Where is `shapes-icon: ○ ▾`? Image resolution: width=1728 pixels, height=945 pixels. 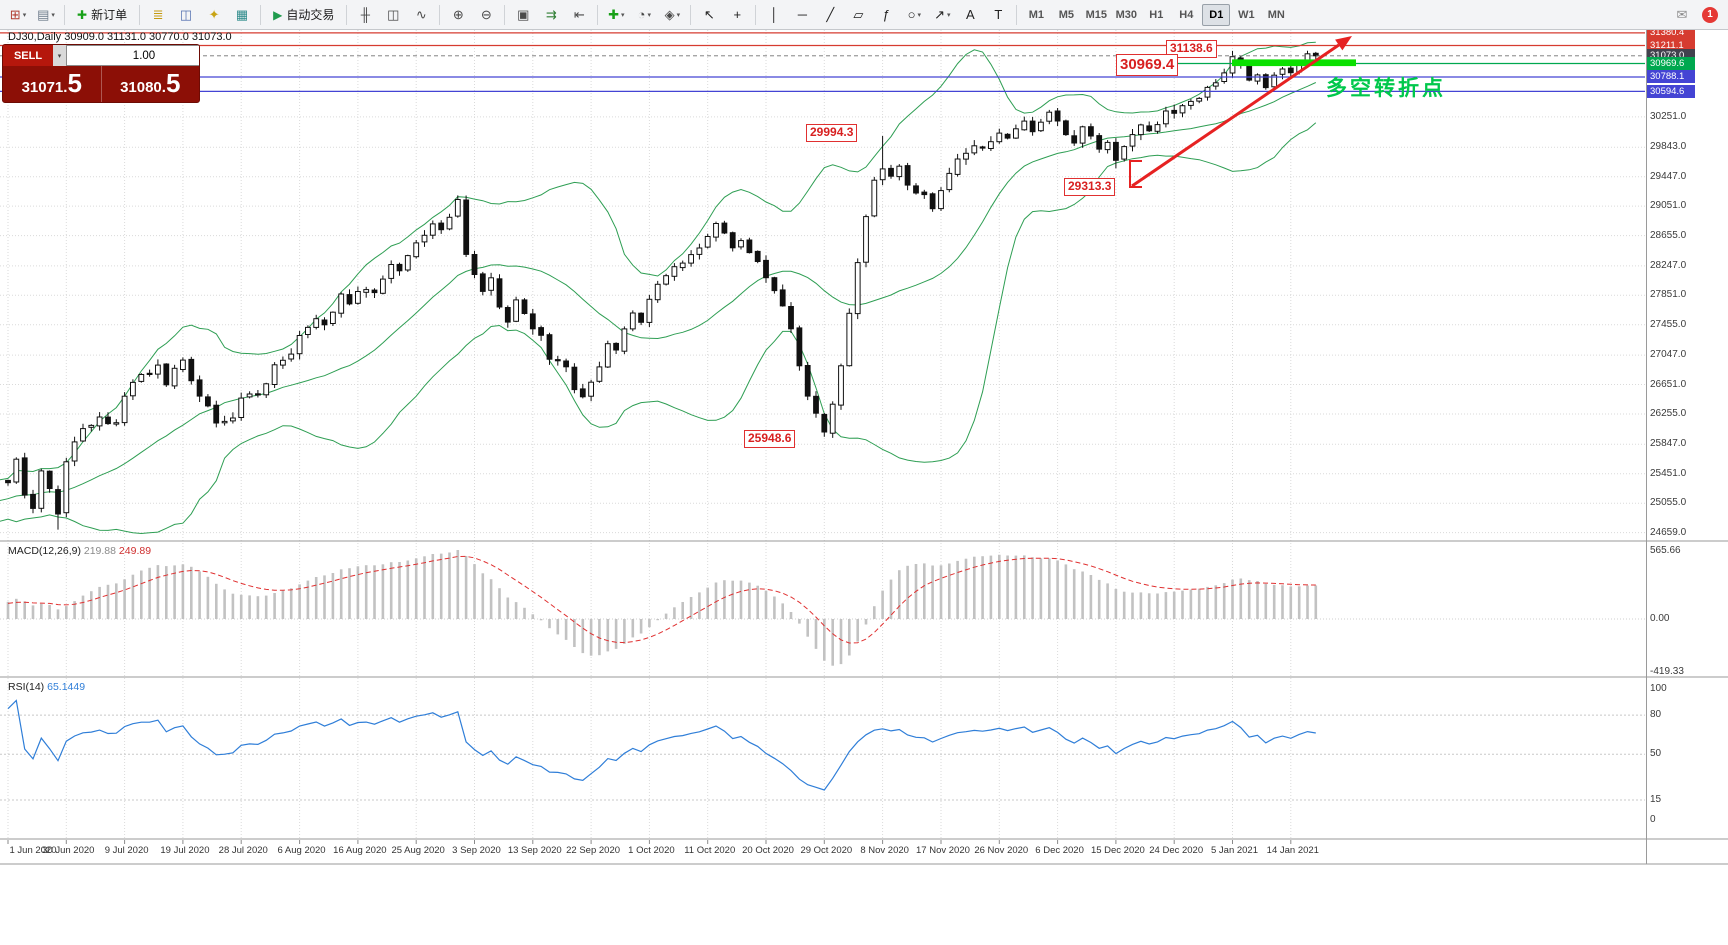
shapes-icon: ○ ▾ is located at coordinates (914, 14).